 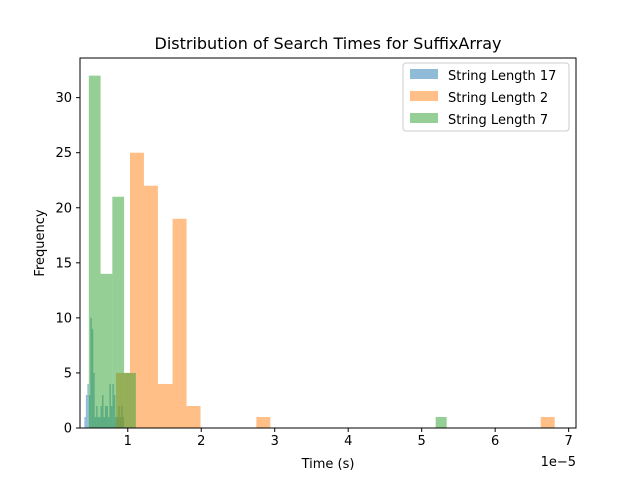 What do you see at coordinates (128, 441) in the screenshot?
I see `x-tick-label: 1` at bounding box center [128, 441].